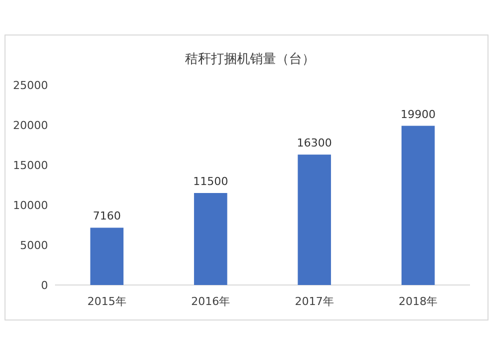 This screenshot has height=362, width=500. I want to click on y-tick-label: 5000, so click(34, 245).